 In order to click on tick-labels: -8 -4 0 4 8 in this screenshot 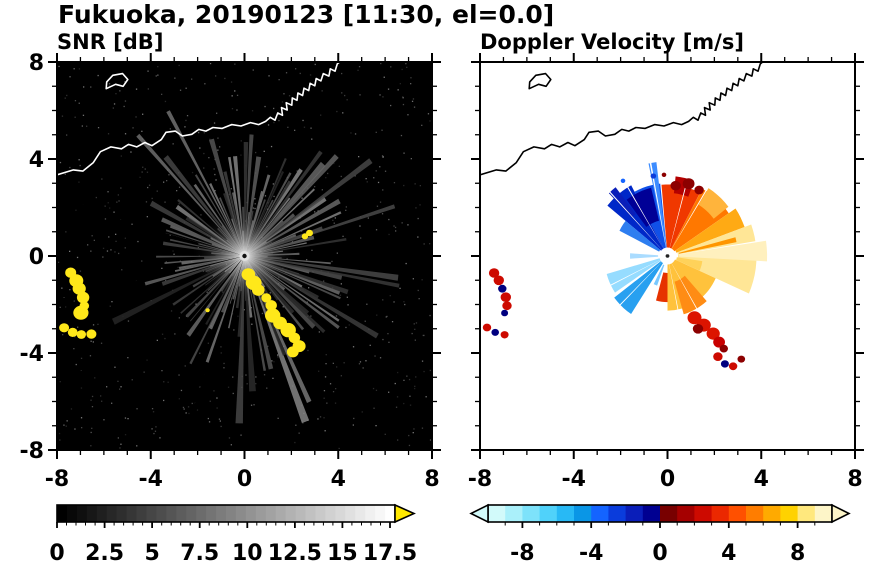, I will do `click(665, 479)`.